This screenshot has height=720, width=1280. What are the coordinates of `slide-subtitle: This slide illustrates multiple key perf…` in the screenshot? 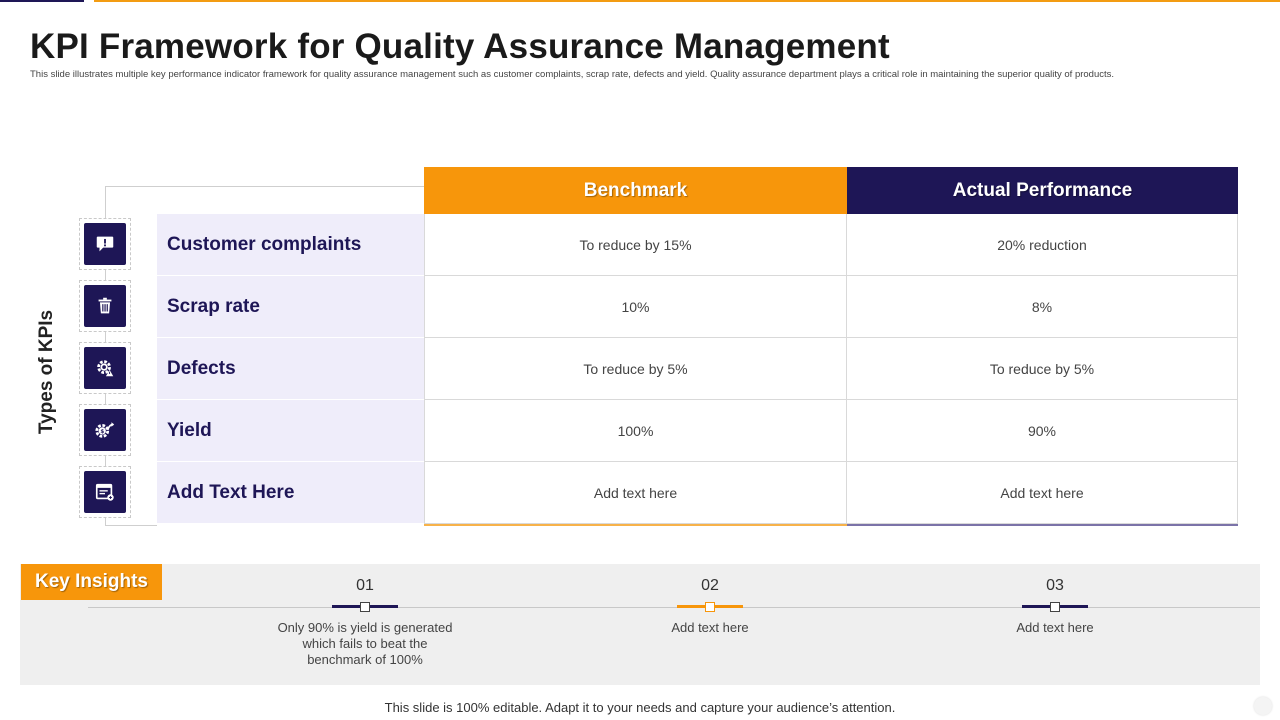 It's located at (572, 74).